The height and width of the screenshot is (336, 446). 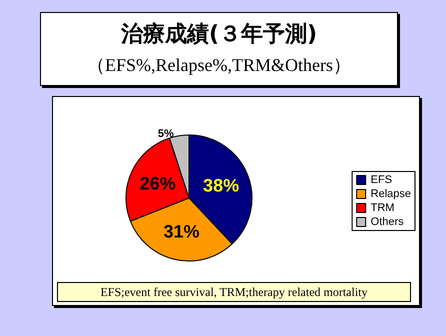 What do you see at coordinates (221, 185) in the screenshot?
I see `data-label: 38%` at bounding box center [221, 185].